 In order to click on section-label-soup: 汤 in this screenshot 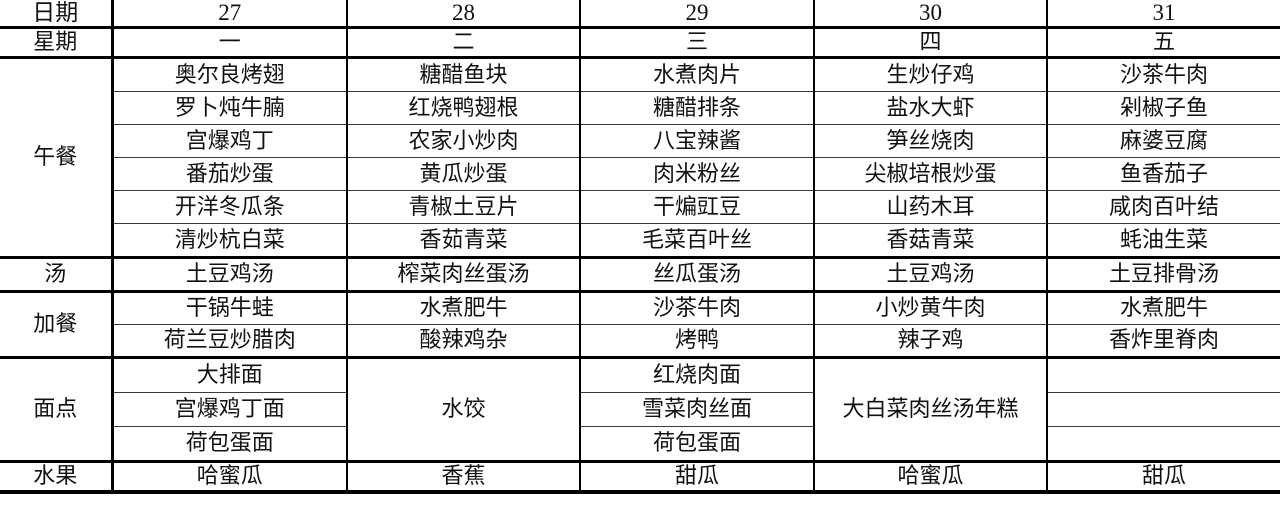, I will do `click(57, 274)`.